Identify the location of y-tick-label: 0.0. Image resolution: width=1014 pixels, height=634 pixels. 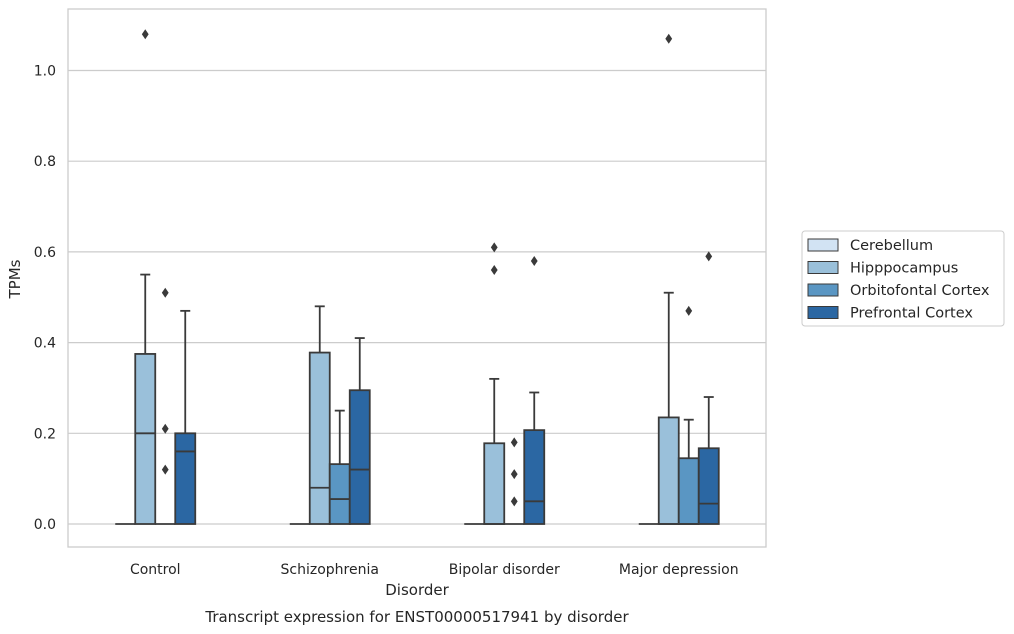
(45, 525).